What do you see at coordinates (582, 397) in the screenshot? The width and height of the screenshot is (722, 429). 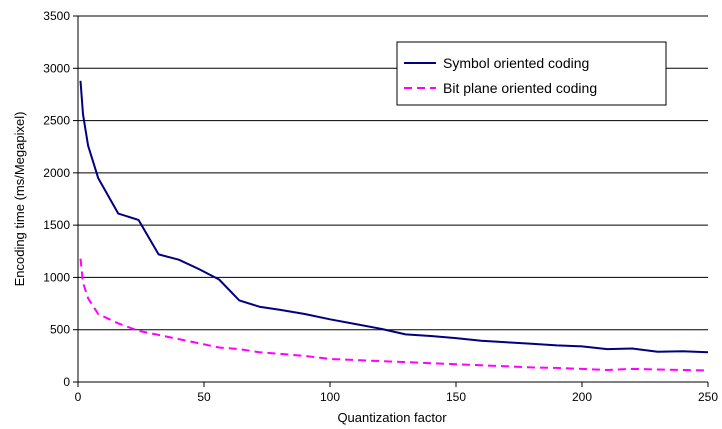 I see `x-tick-label: 200` at bounding box center [582, 397].